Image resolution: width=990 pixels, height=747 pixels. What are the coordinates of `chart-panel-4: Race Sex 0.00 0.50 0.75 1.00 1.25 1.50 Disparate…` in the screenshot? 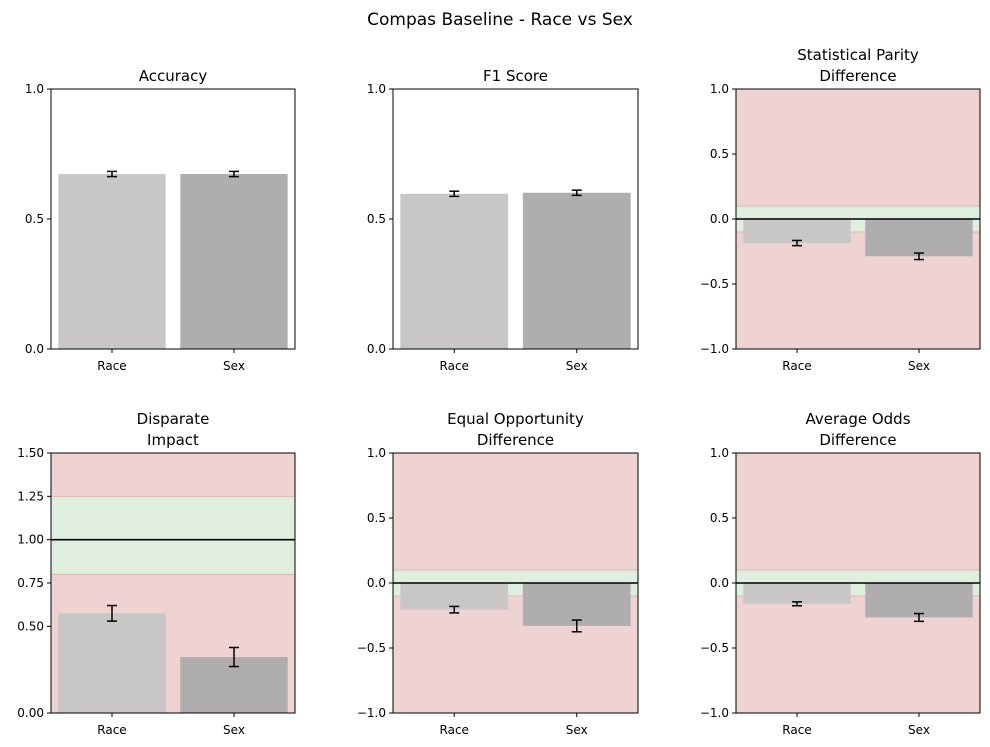 It's located at (156, 573).